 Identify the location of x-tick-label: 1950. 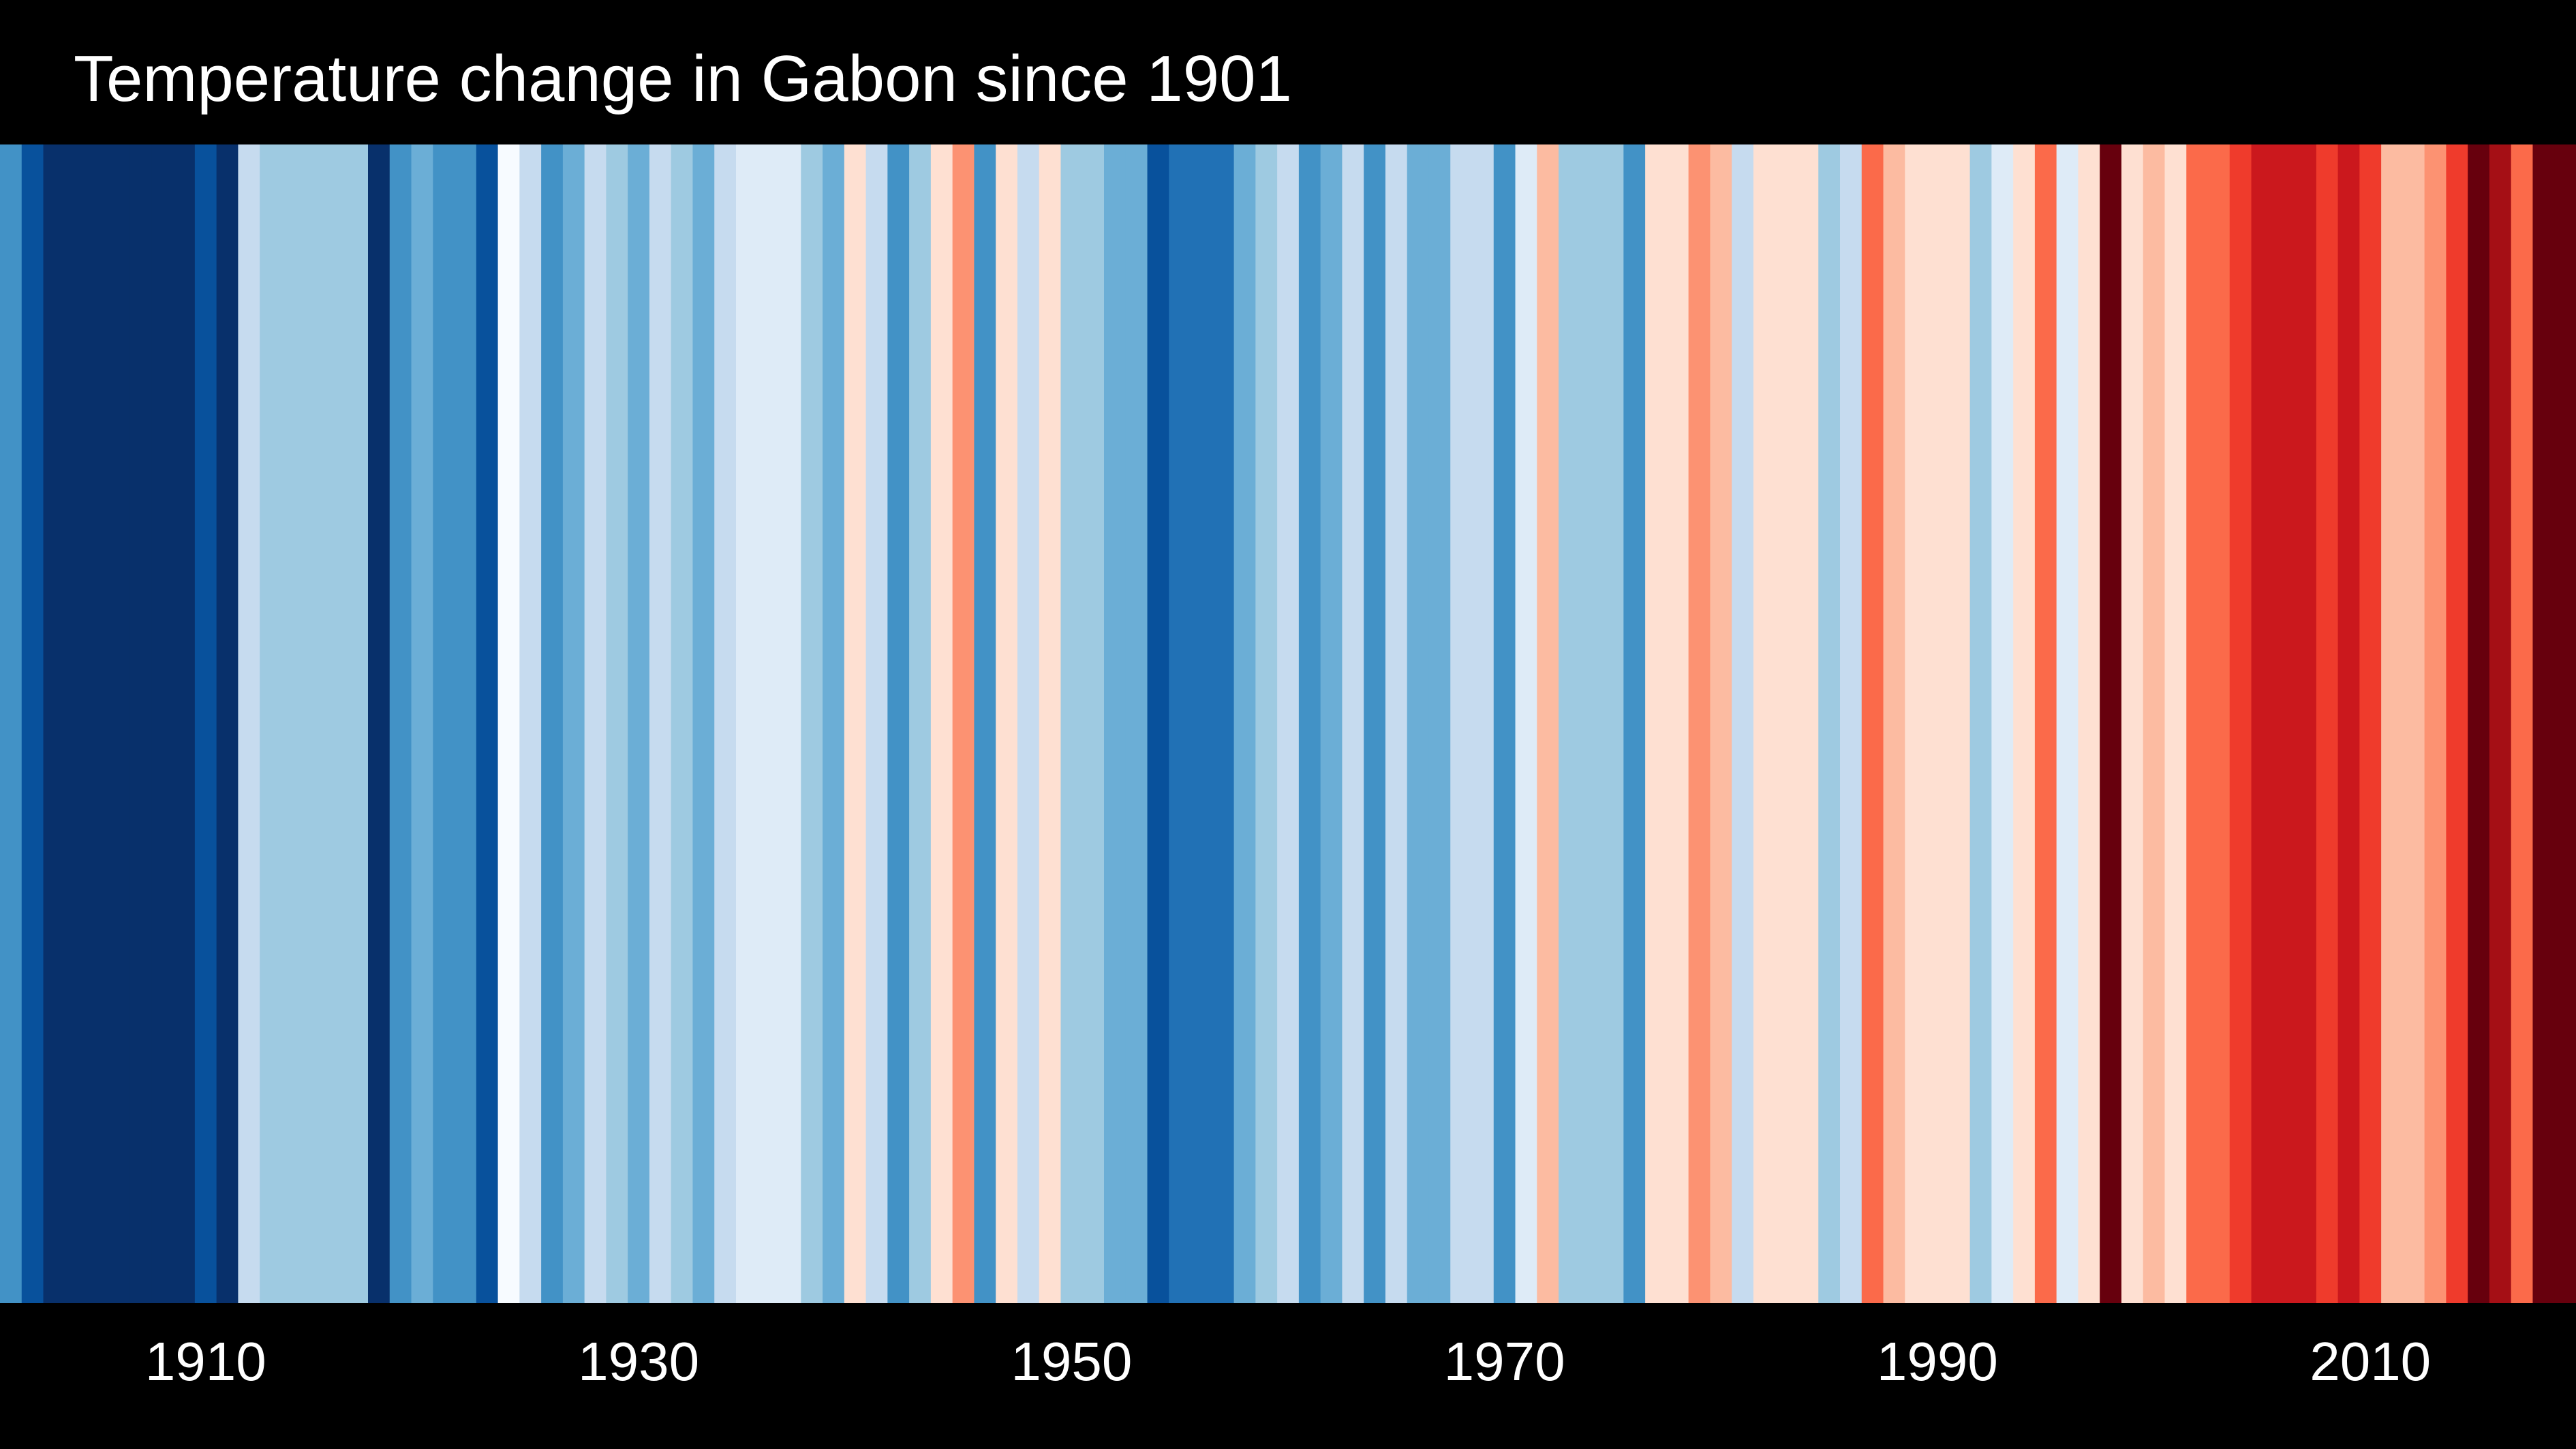
(1072, 1361).